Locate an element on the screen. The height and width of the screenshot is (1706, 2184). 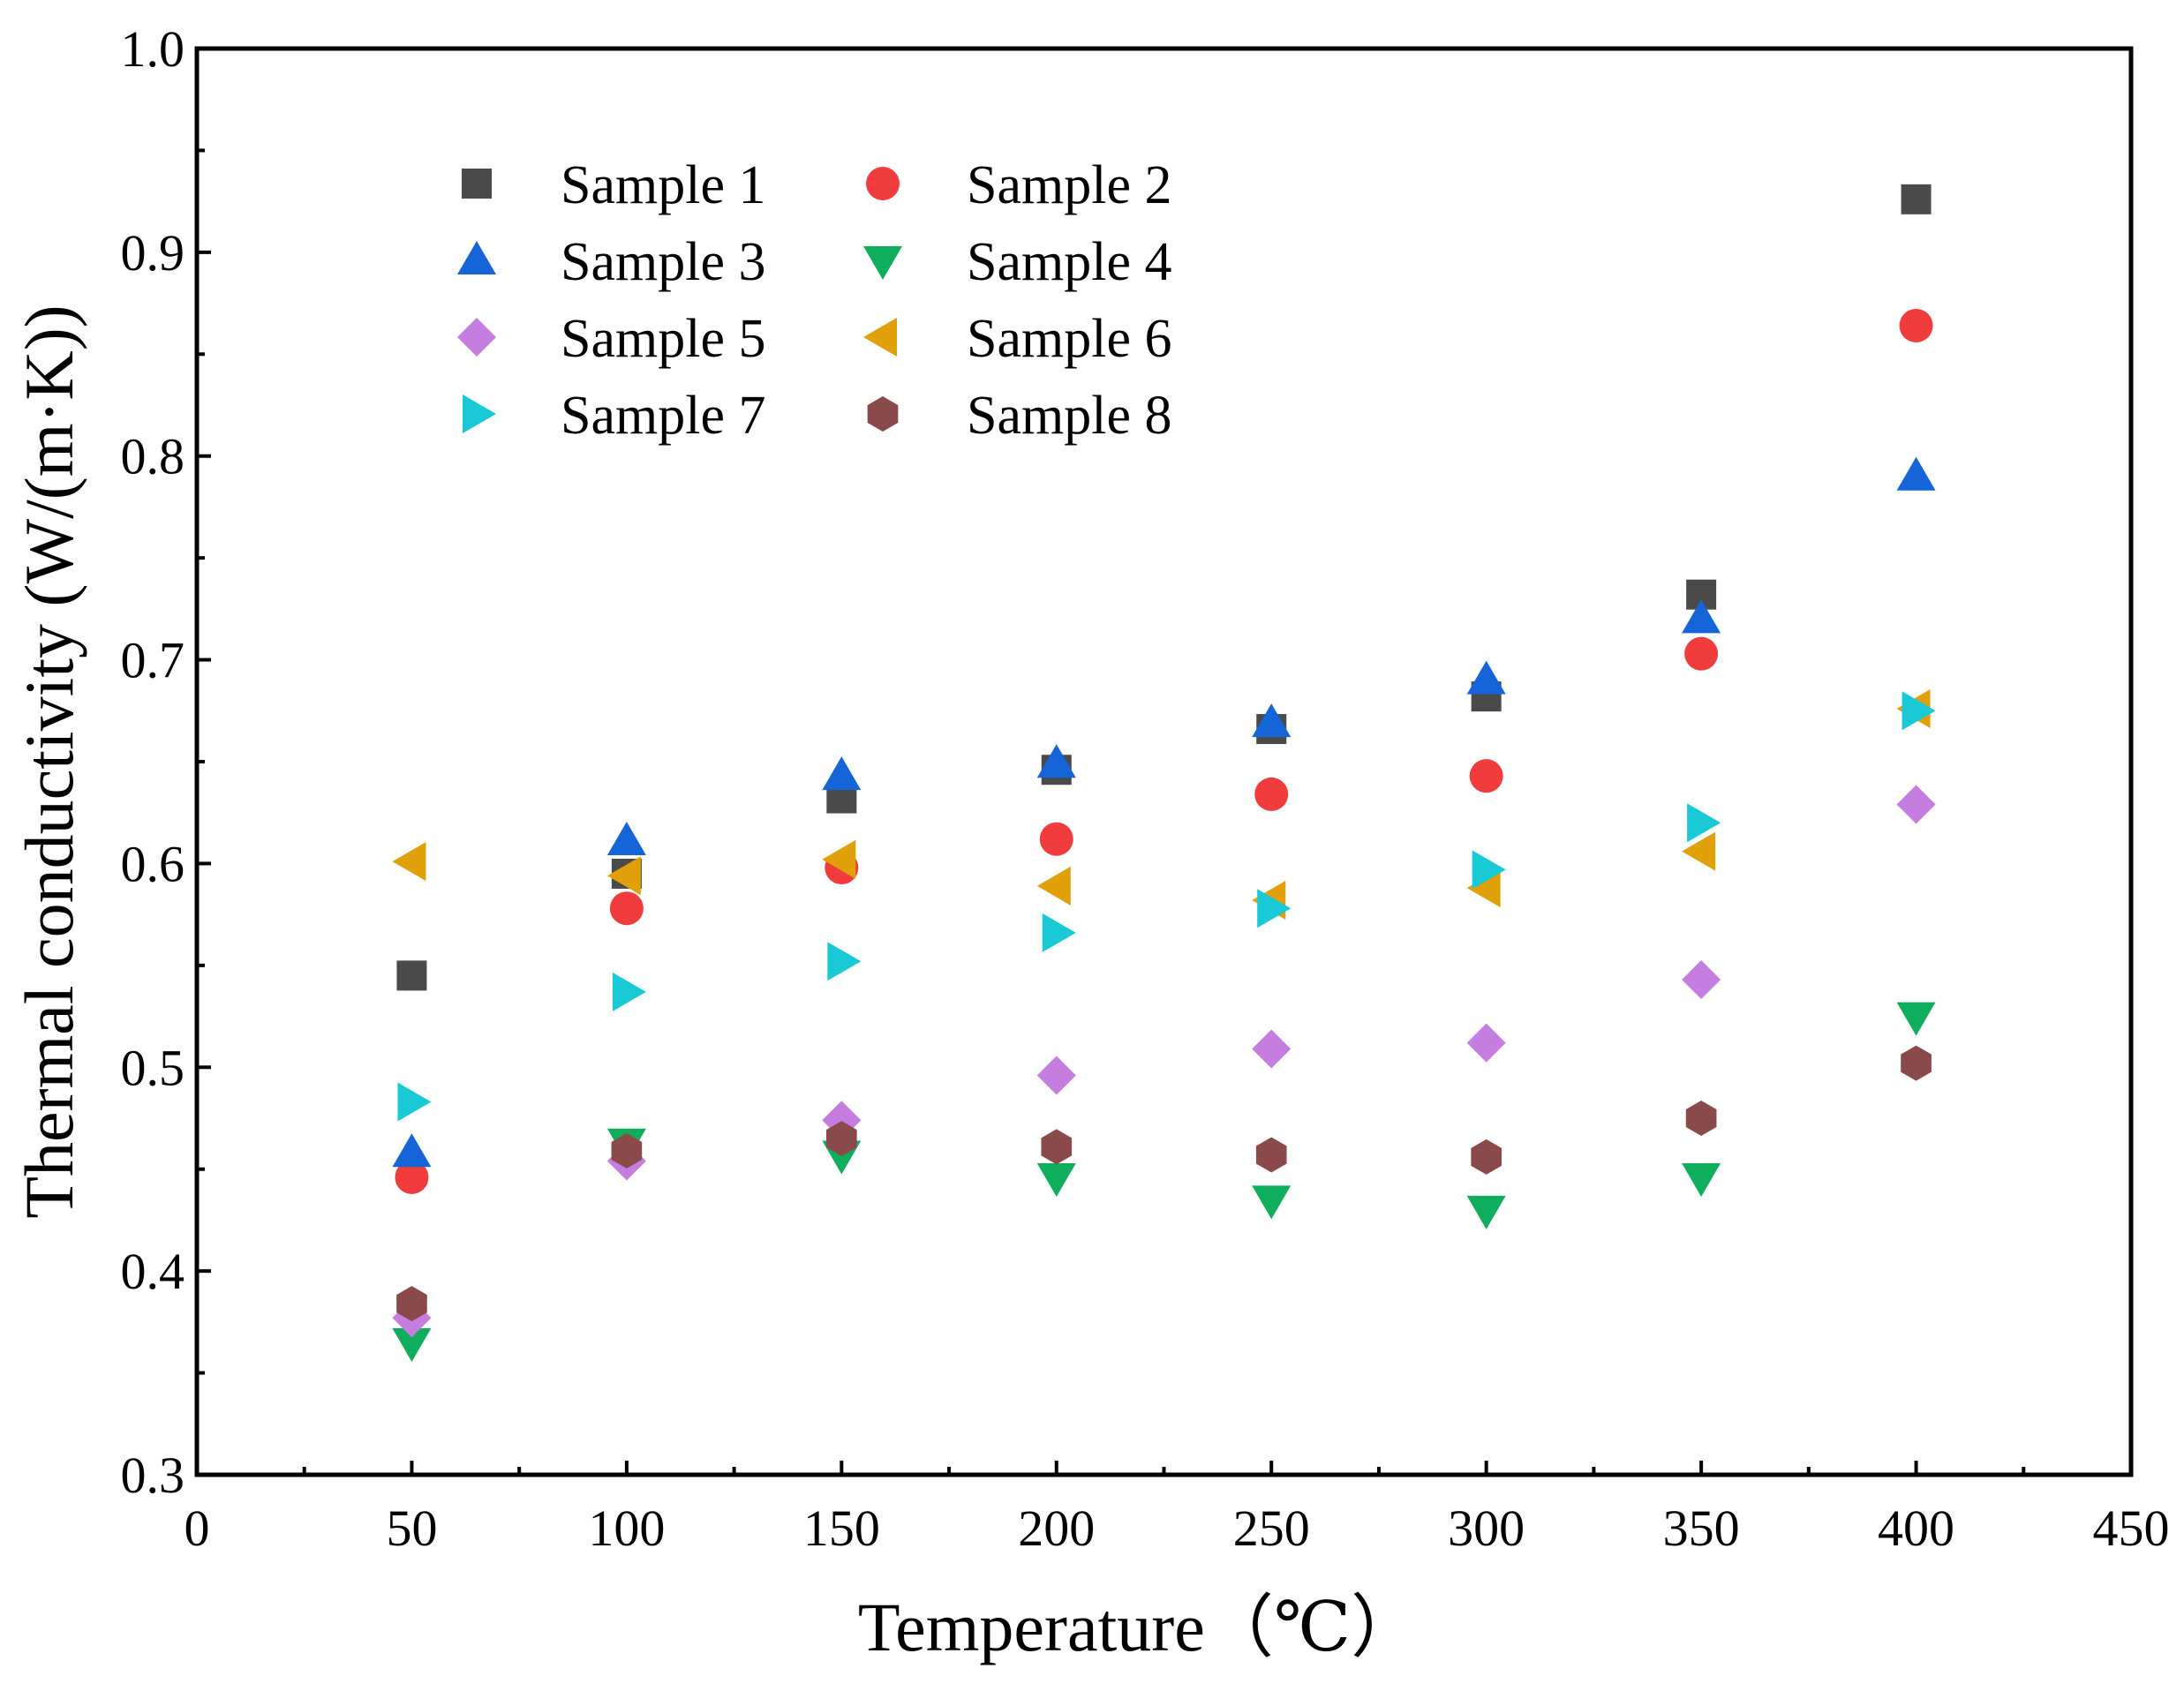
x-tick-label: 50 is located at coordinates (411, 1528).